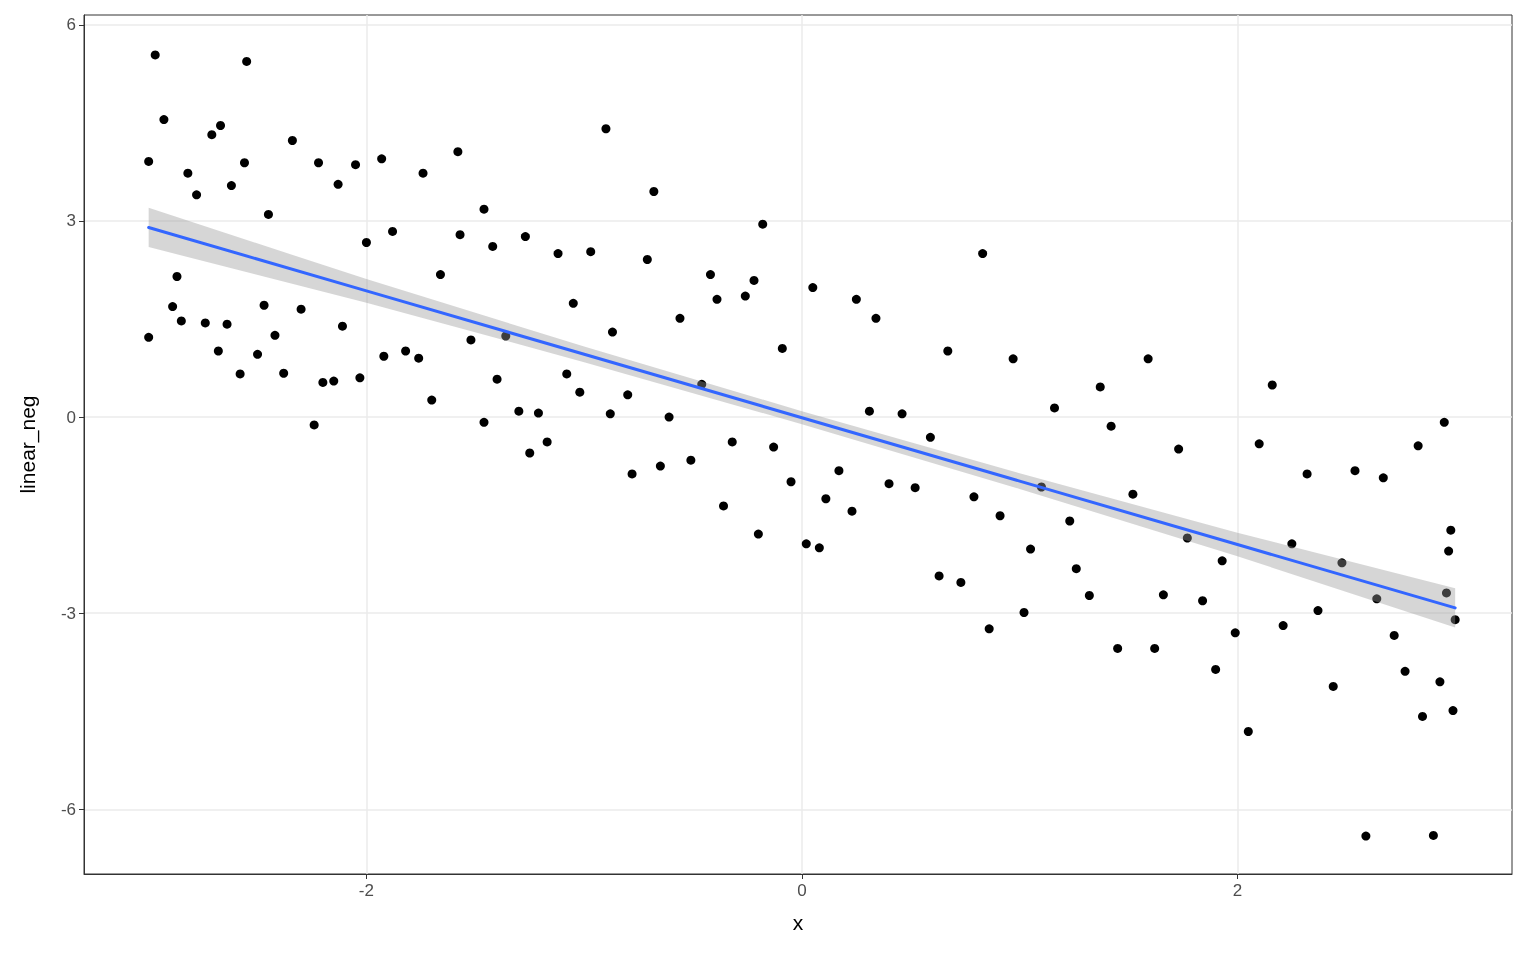  Describe the element at coordinates (1237, 890) in the screenshot. I see `x-tick-label: 2` at that location.